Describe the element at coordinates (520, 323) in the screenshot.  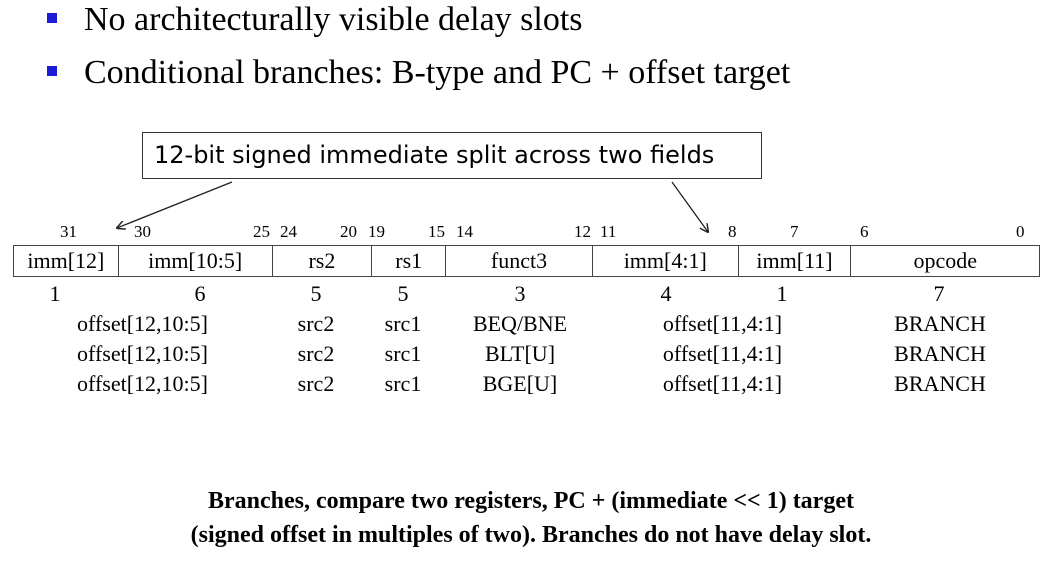
I see `row-funct3: BEQ/BNE` at that location.